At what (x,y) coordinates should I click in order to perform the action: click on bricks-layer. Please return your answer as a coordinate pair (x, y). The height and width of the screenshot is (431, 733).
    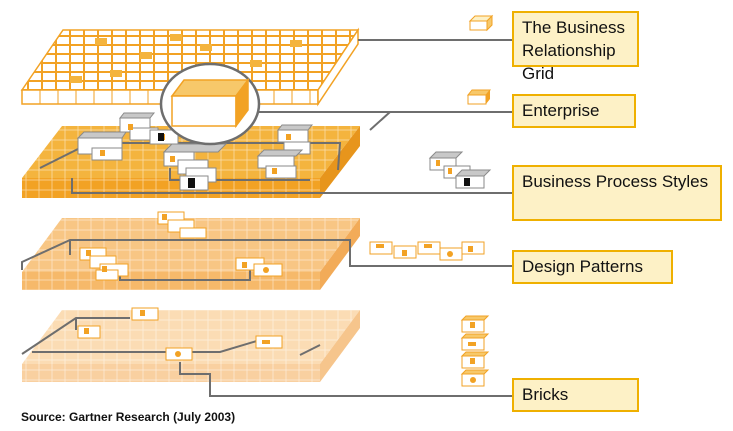
    Looking at the image, I should click on (191, 346).